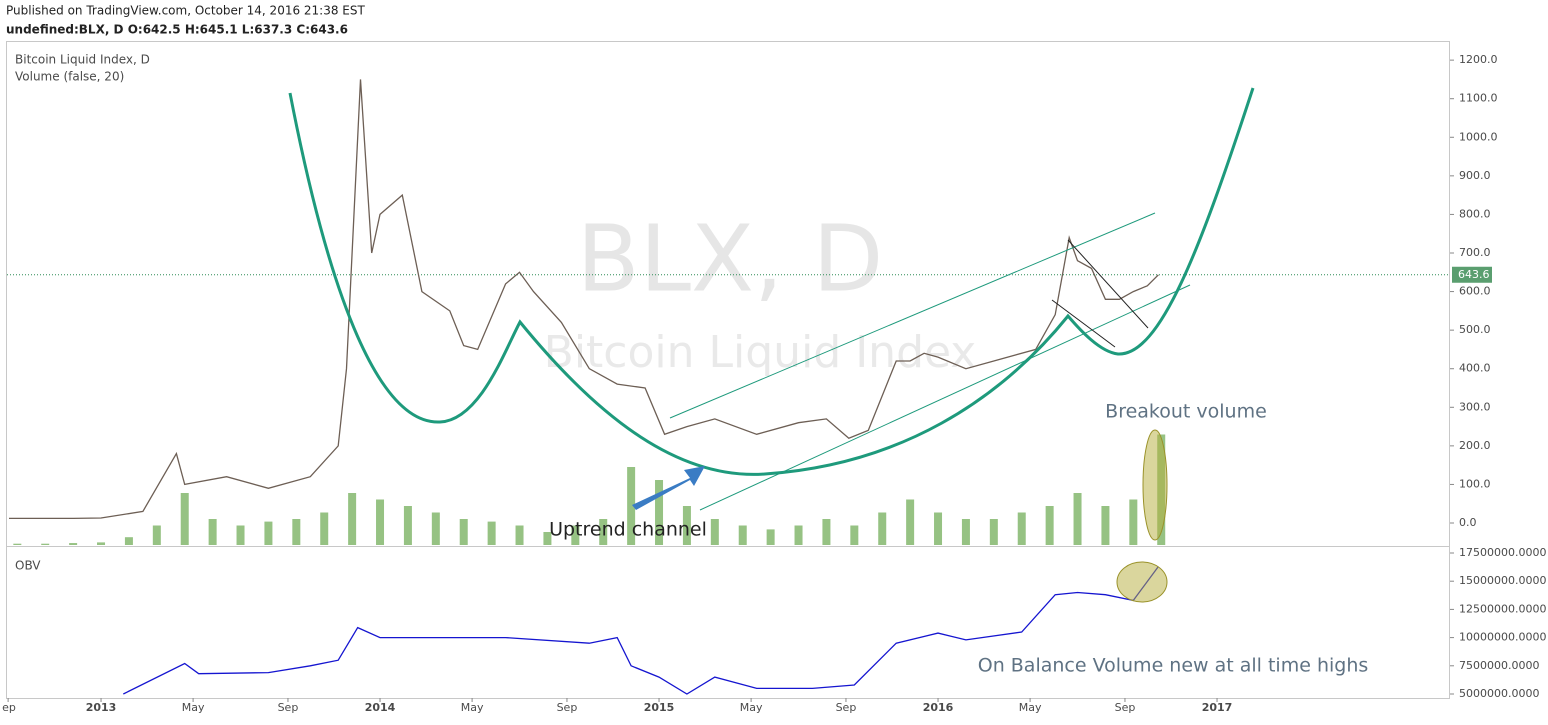 The height and width of the screenshot is (725, 1548). I want to click on y-tick-label: 200.0, so click(1475, 445).